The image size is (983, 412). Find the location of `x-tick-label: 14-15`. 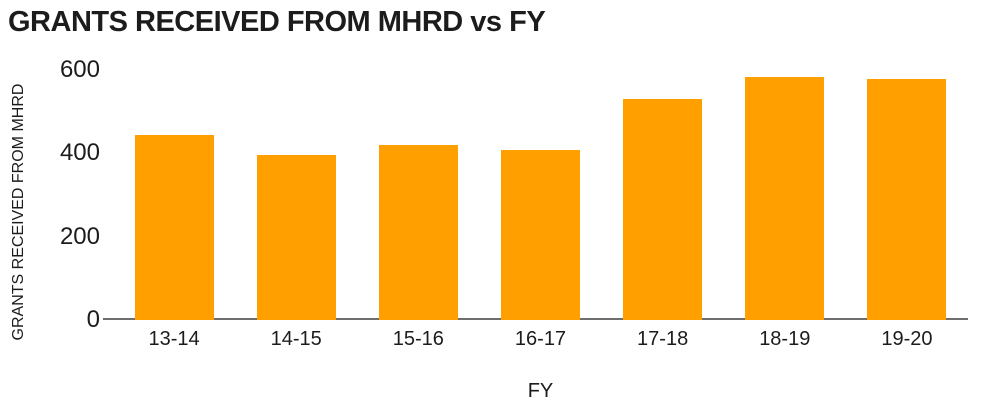

x-tick-label: 14-15 is located at coordinates (296, 339).